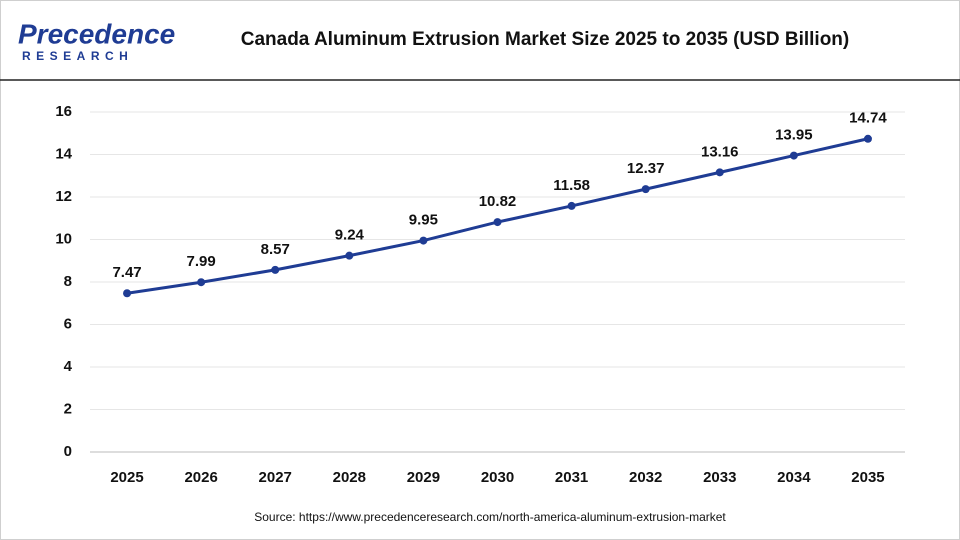 Image resolution: width=960 pixels, height=540 pixels. Describe the element at coordinates (63, 196) in the screenshot. I see `y-tick-label: 12` at that location.